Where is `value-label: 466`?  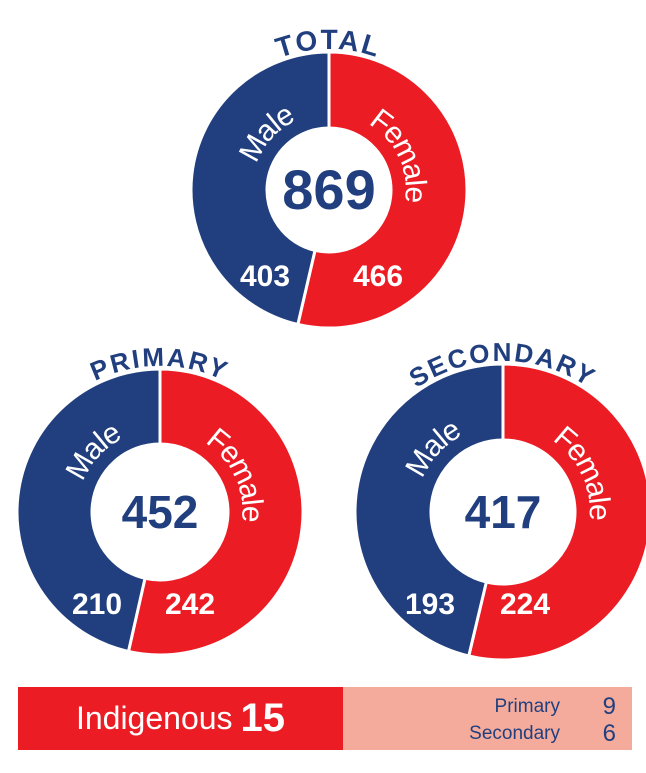 value-label: 466 is located at coordinates (378, 276).